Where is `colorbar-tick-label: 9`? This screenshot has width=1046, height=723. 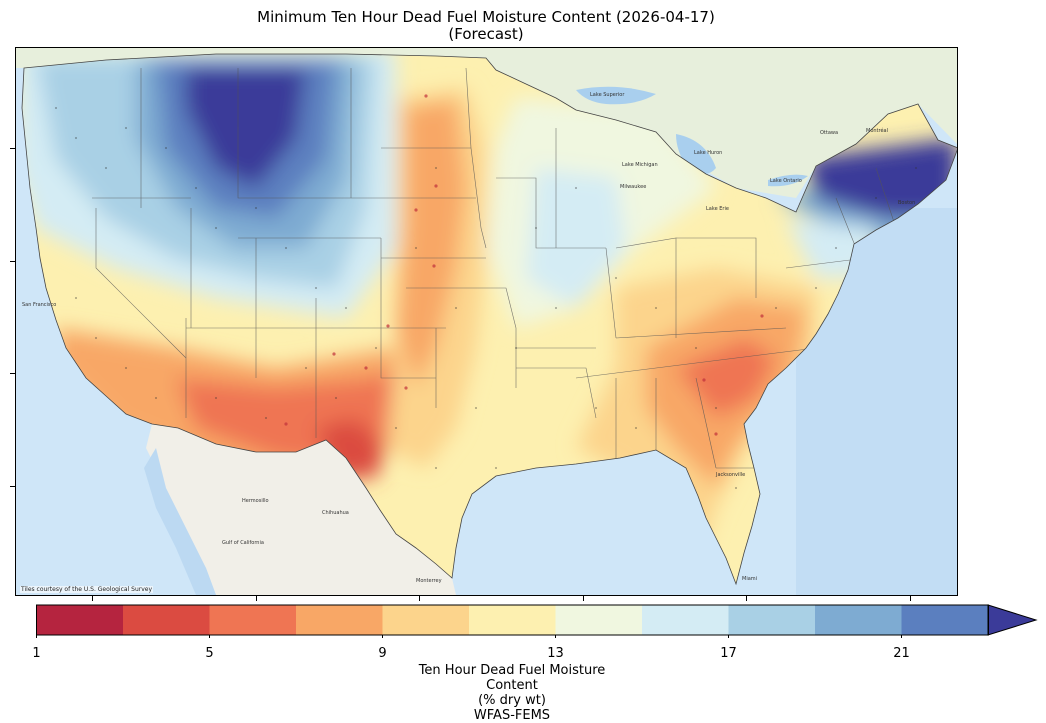
colorbar-tick-label: 9 is located at coordinates (382, 653).